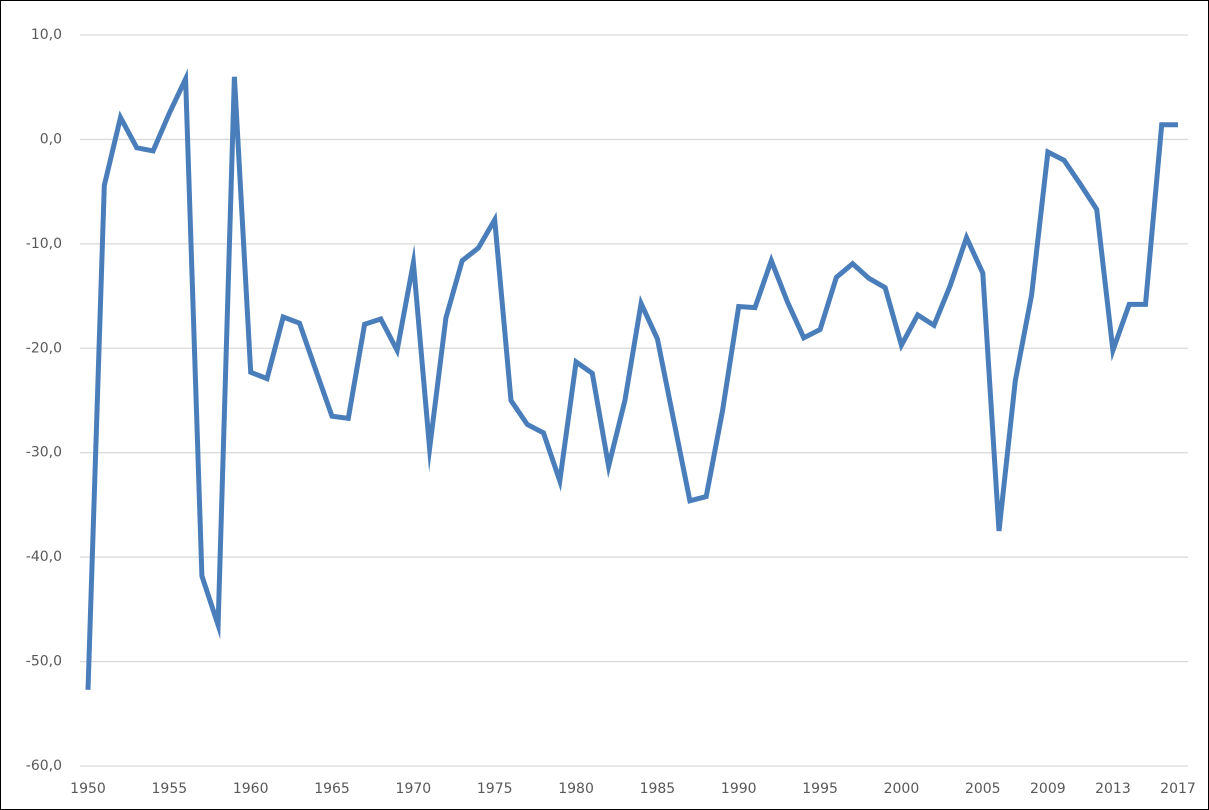  What do you see at coordinates (44, 766) in the screenshot?
I see `y-tick-label: -60,0` at bounding box center [44, 766].